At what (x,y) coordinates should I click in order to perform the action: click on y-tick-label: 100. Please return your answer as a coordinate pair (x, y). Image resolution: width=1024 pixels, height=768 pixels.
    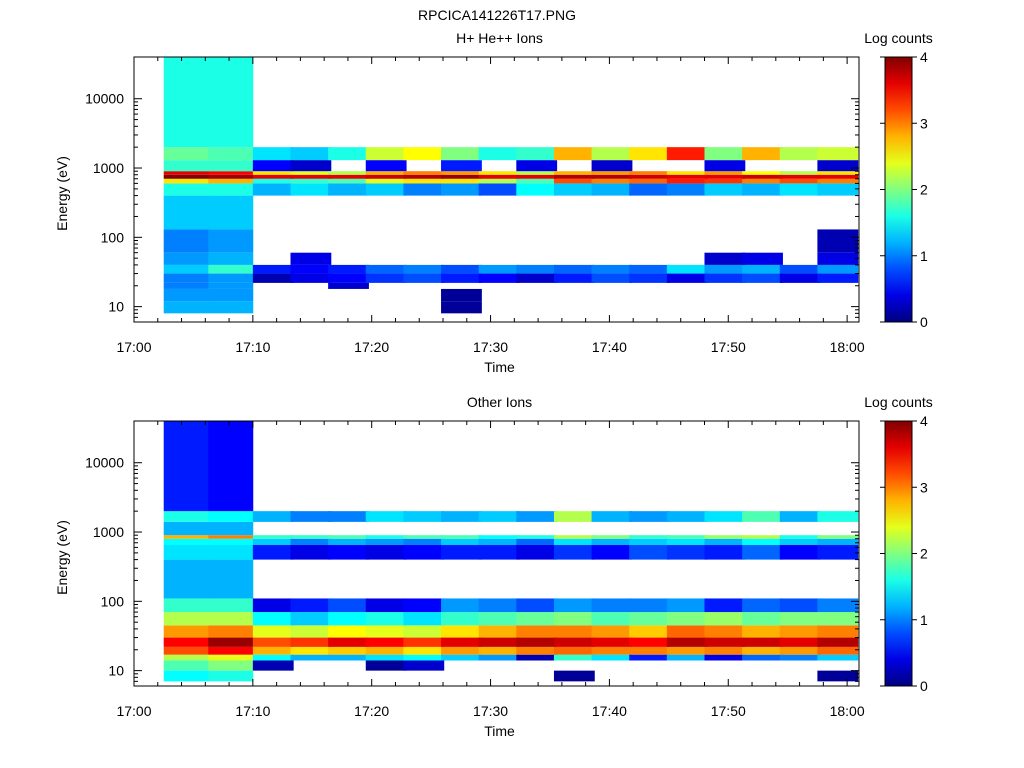
    Looking at the image, I should click on (113, 237).